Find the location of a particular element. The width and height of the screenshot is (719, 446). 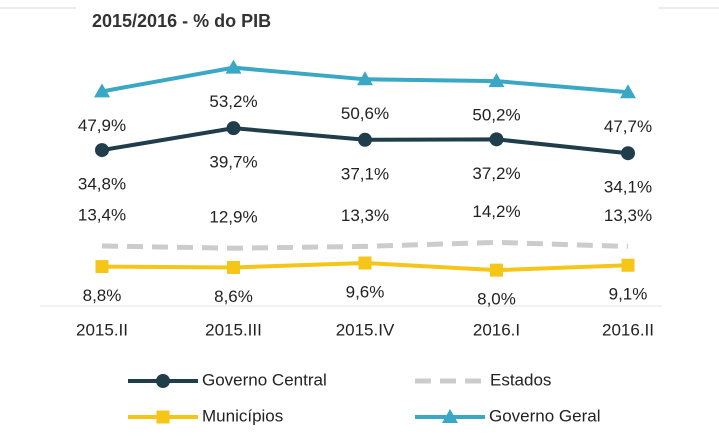

data-label: 8,8% is located at coordinates (102, 295).